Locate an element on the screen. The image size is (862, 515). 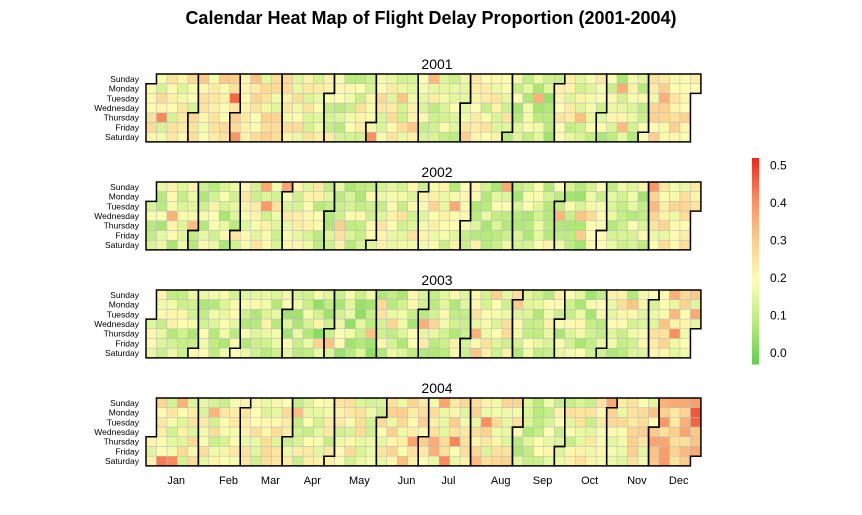
weekday-label: Sunday is located at coordinates (125, 187).